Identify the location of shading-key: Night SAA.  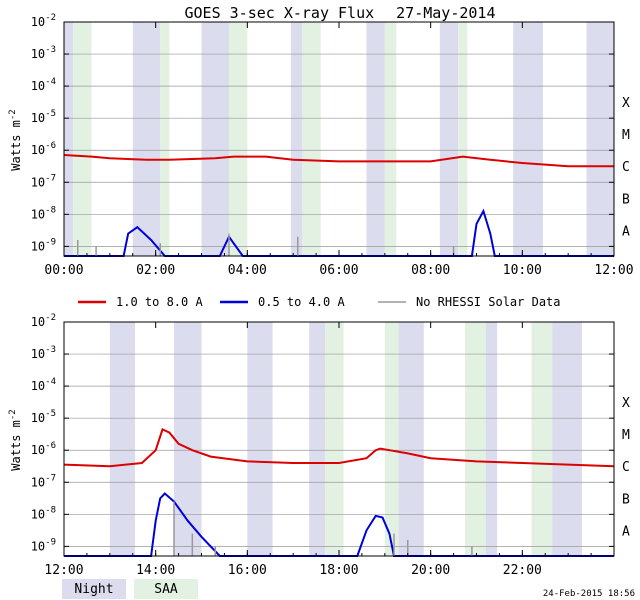
(130, 589).